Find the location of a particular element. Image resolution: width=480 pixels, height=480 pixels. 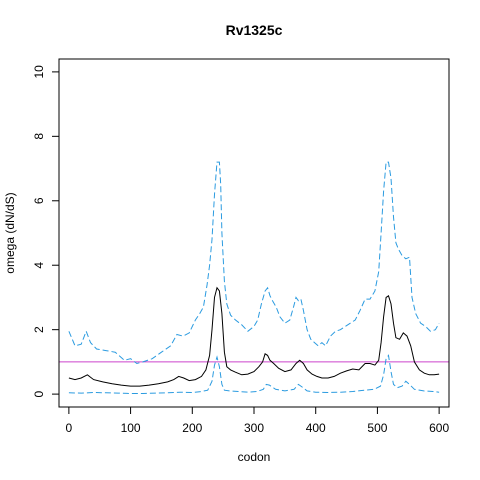

y-tick-label: 8 is located at coordinates (39, 136).